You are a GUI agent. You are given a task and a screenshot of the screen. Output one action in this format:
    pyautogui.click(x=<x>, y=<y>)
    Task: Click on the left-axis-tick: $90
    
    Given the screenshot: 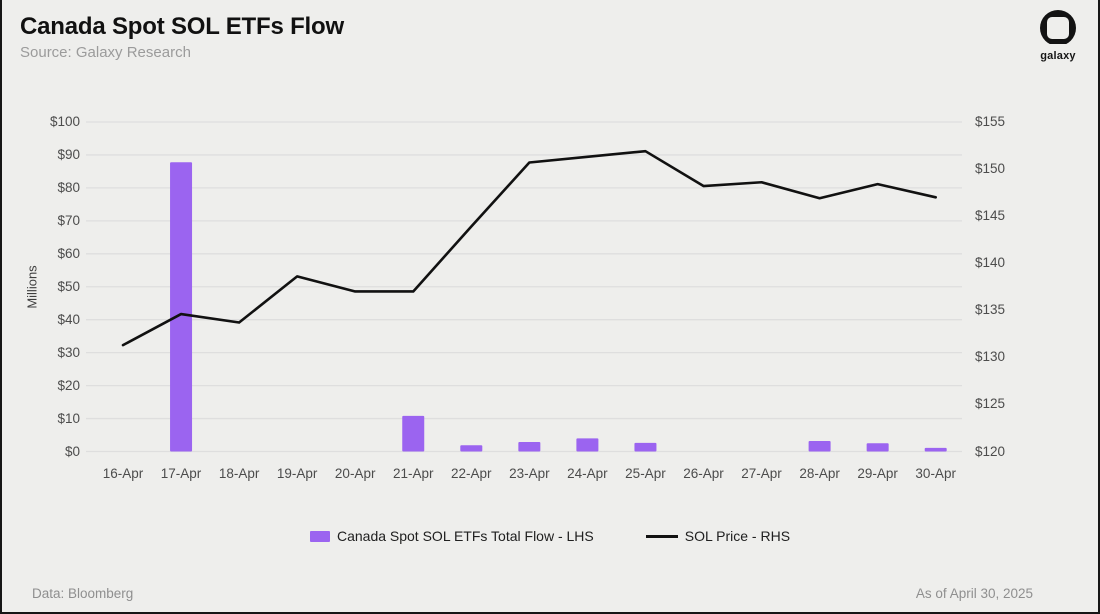 What is the action you would take?
    pyautogui.click(x=68, y=154)
    